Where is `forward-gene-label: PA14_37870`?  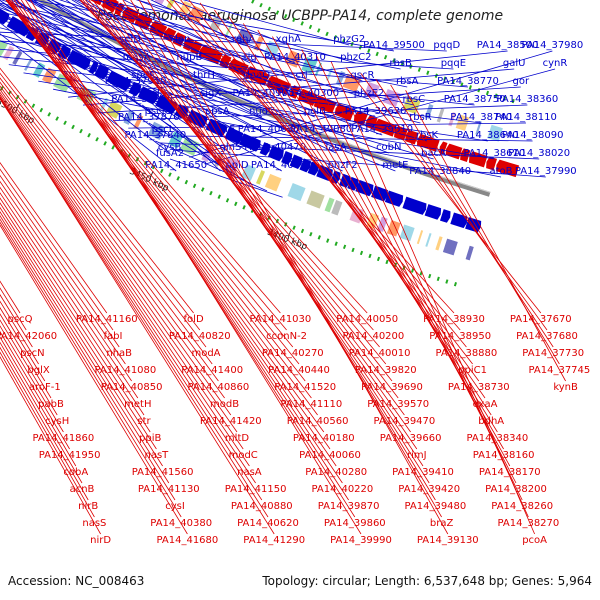 forward-gene-label: PA14_37870 is located at coordinates (149, 117).